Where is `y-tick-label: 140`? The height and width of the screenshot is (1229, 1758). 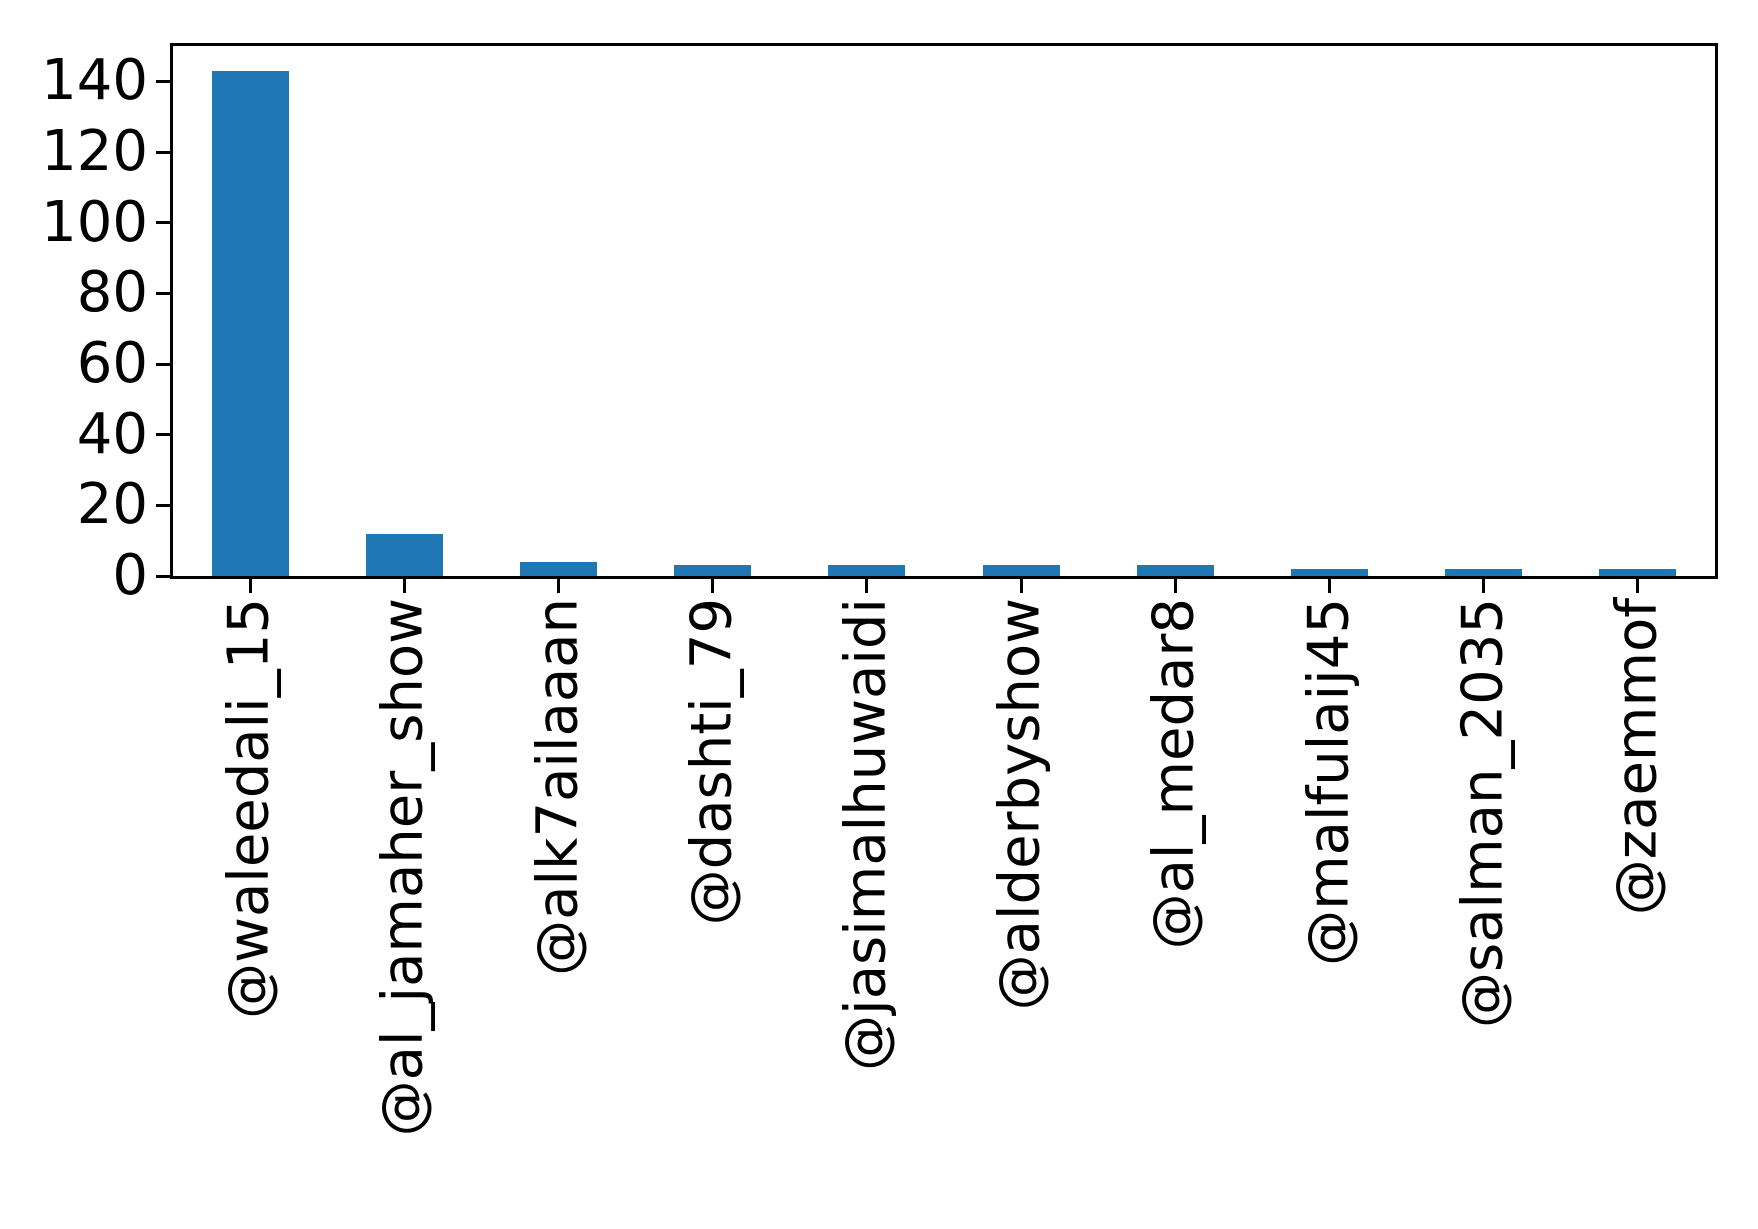
y-tick-label: 140 is located at coordinates (94, 81).